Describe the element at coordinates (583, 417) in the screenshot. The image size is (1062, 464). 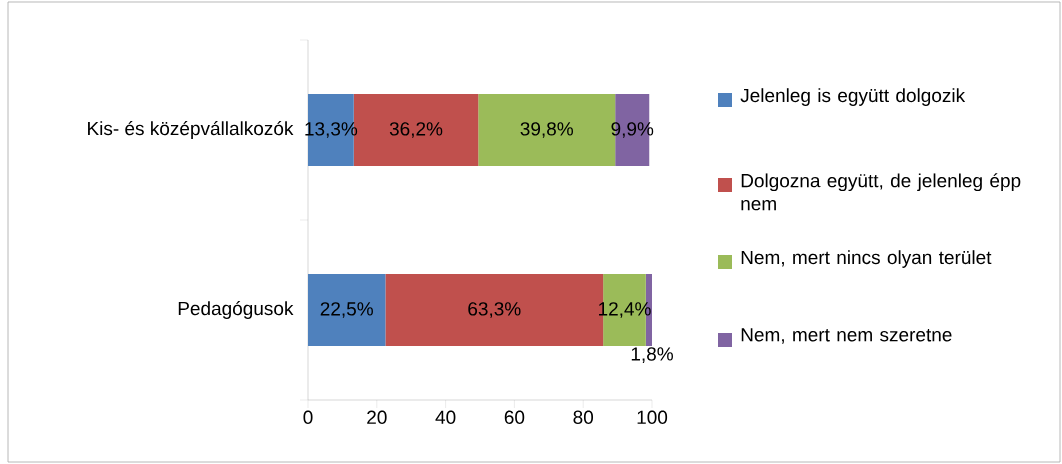
I see `x-tick-label: 80` at that location.